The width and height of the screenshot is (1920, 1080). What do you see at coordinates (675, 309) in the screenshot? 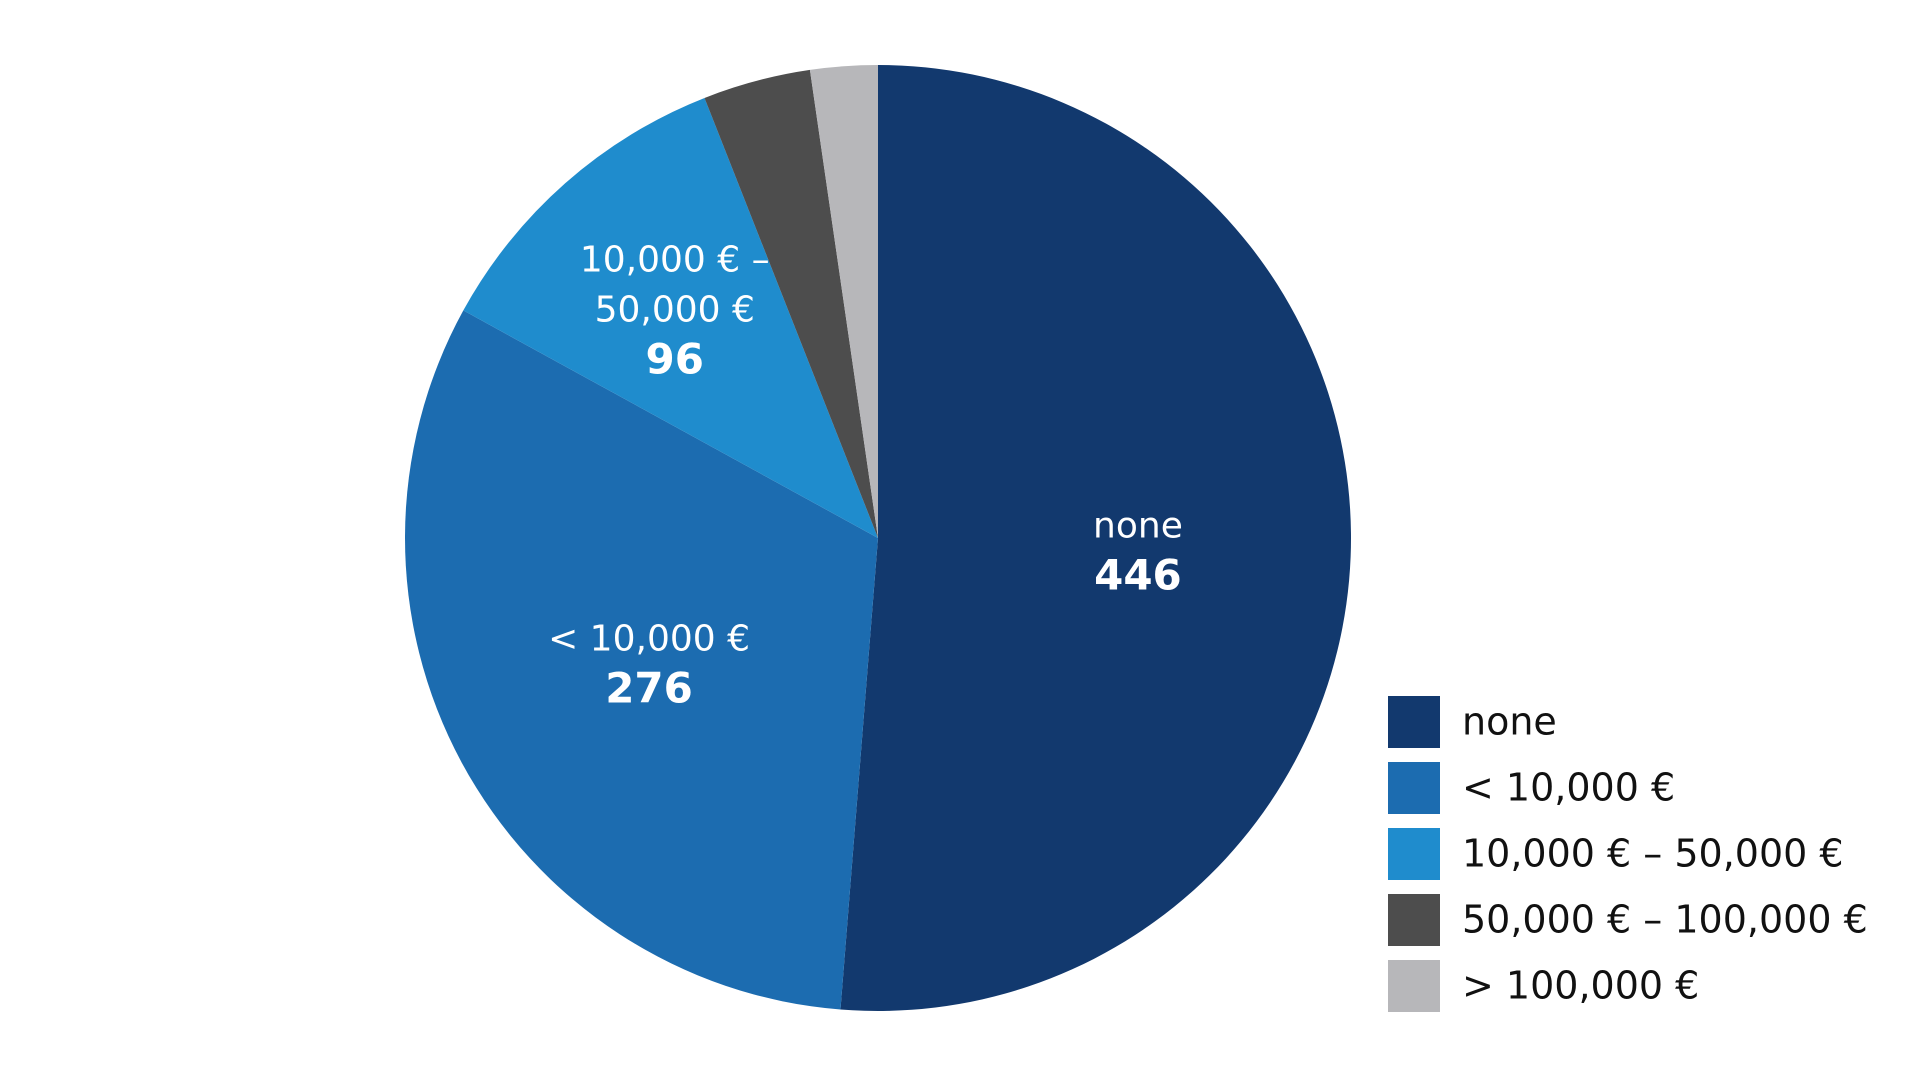
I see `slice-label-2-line-1: 50,000 €` at bounding box center [675, 309].